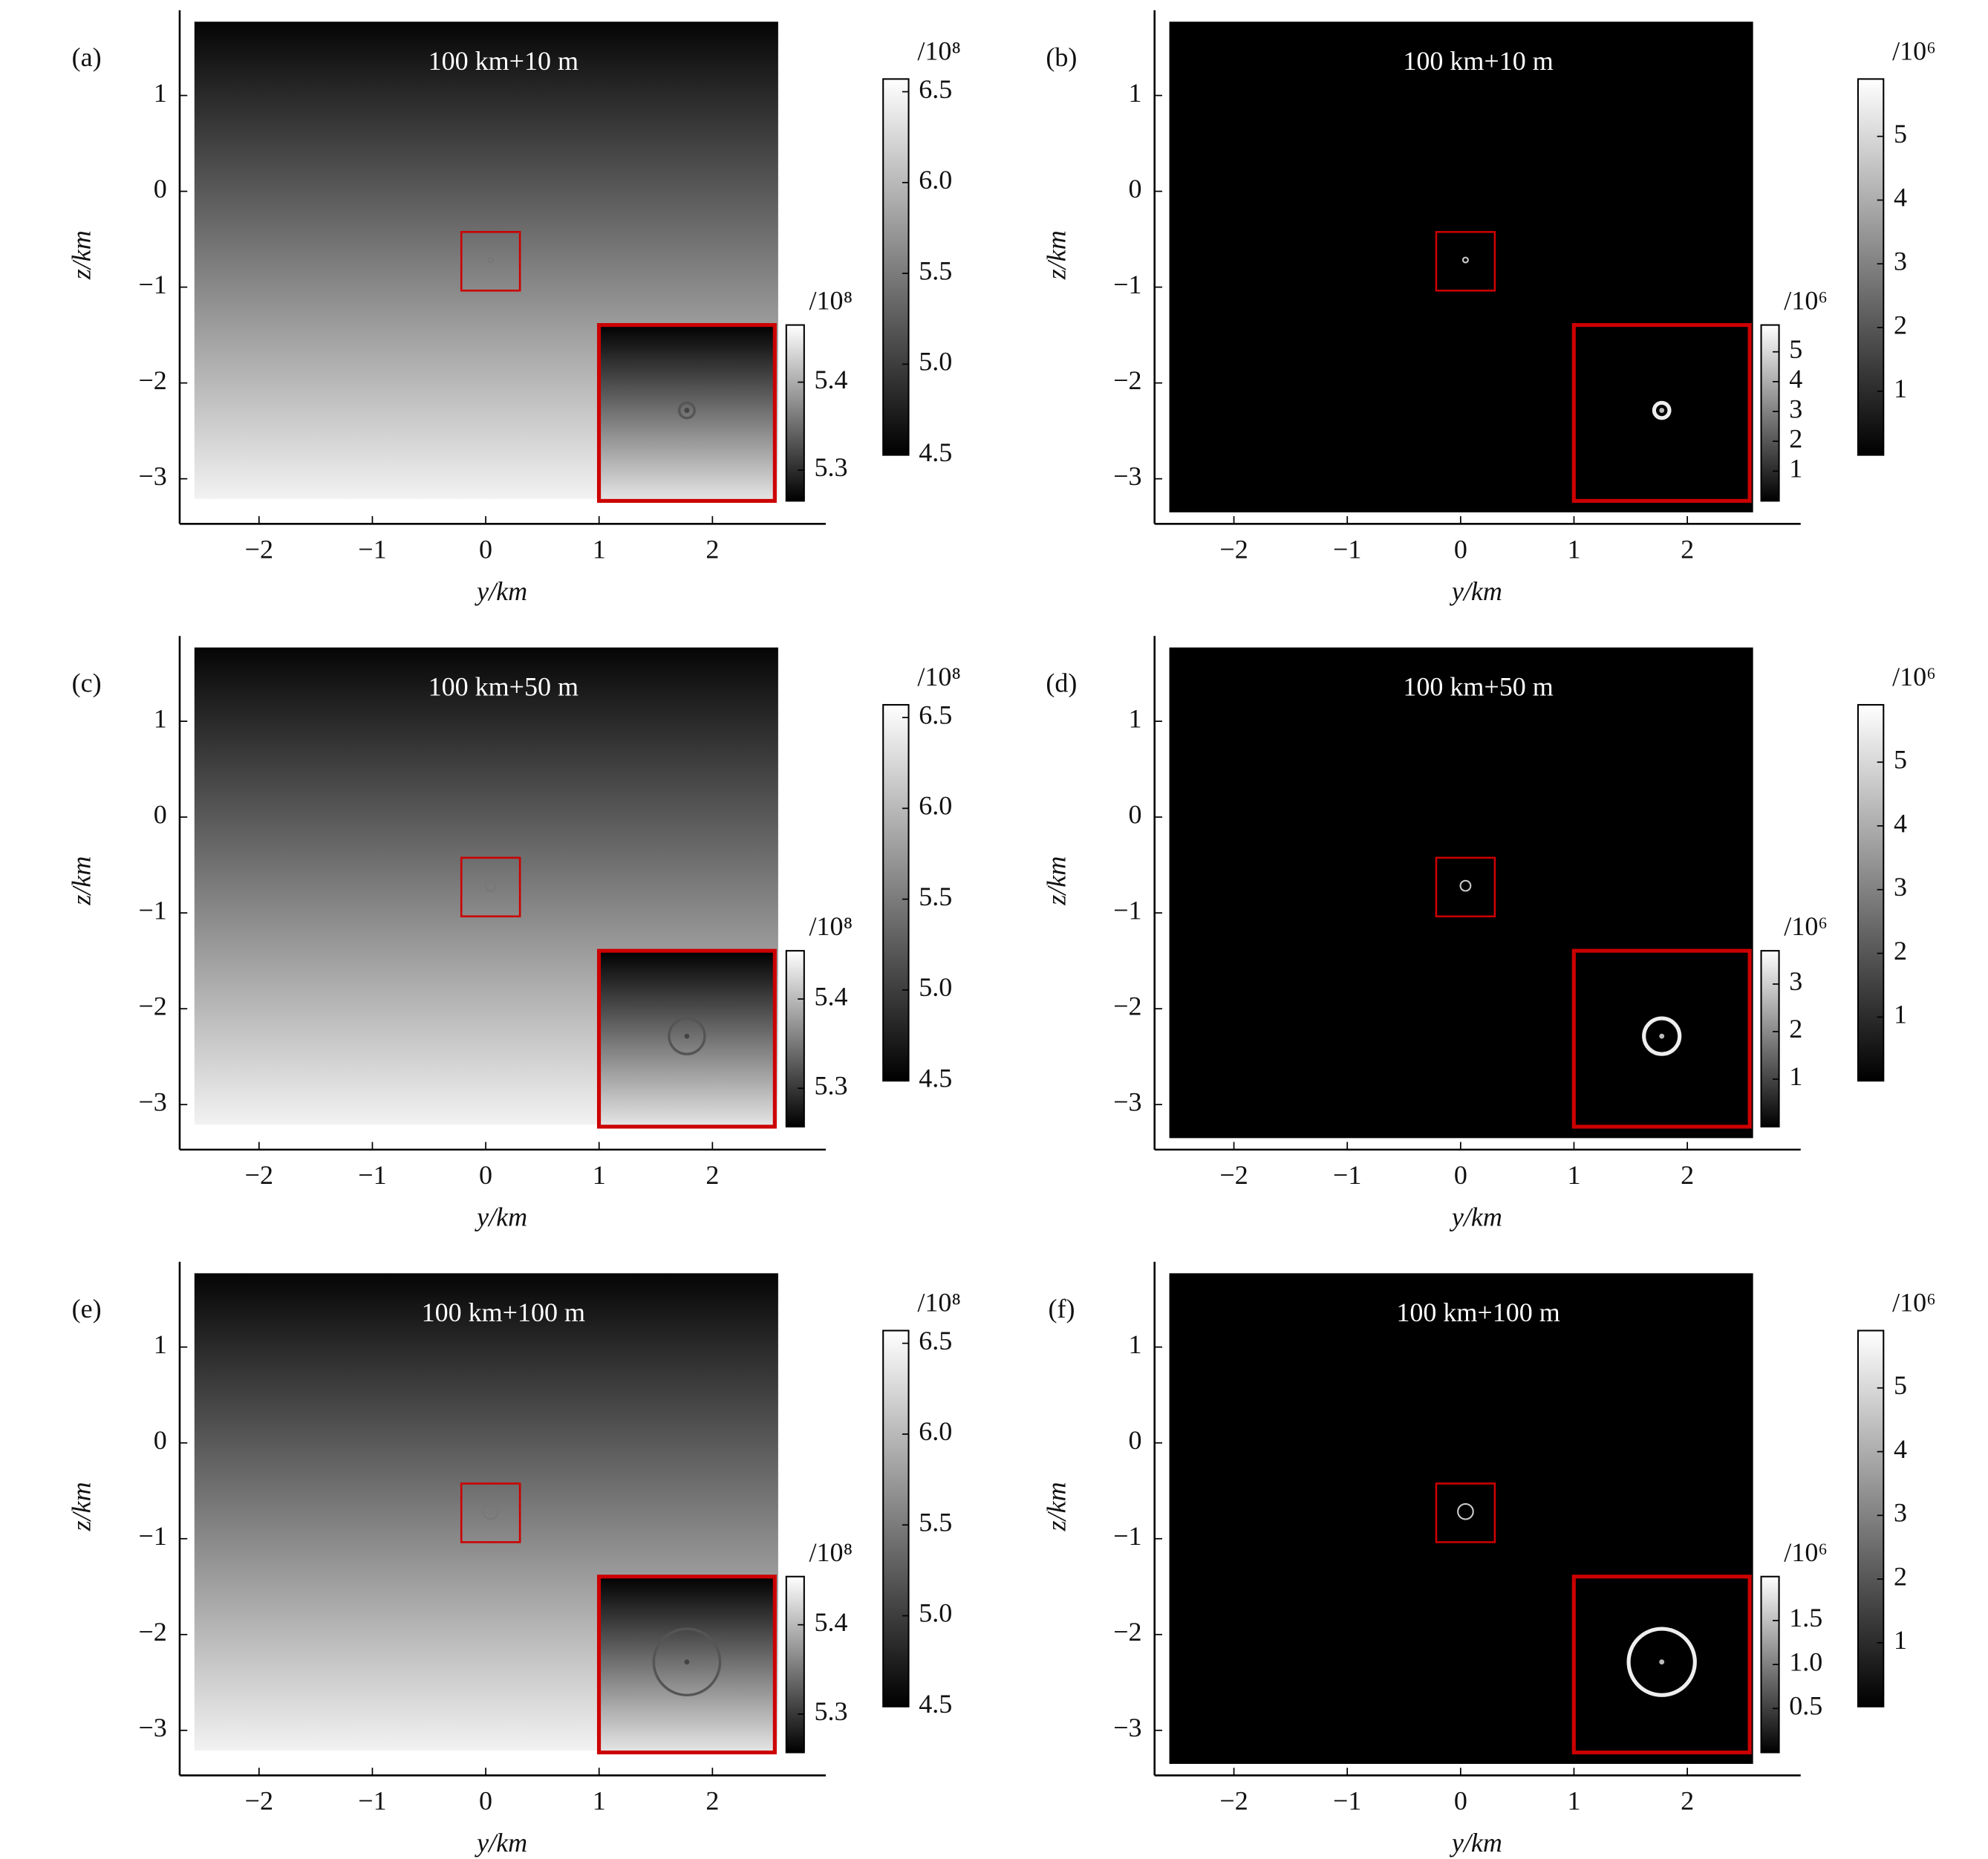 Image resolution: width=1988 pixels, height=1859 pixels. Describe the element at coordinates (1795, 469) in the screenshot. I see `inset-colorbar-tick-label: 1` at that location.